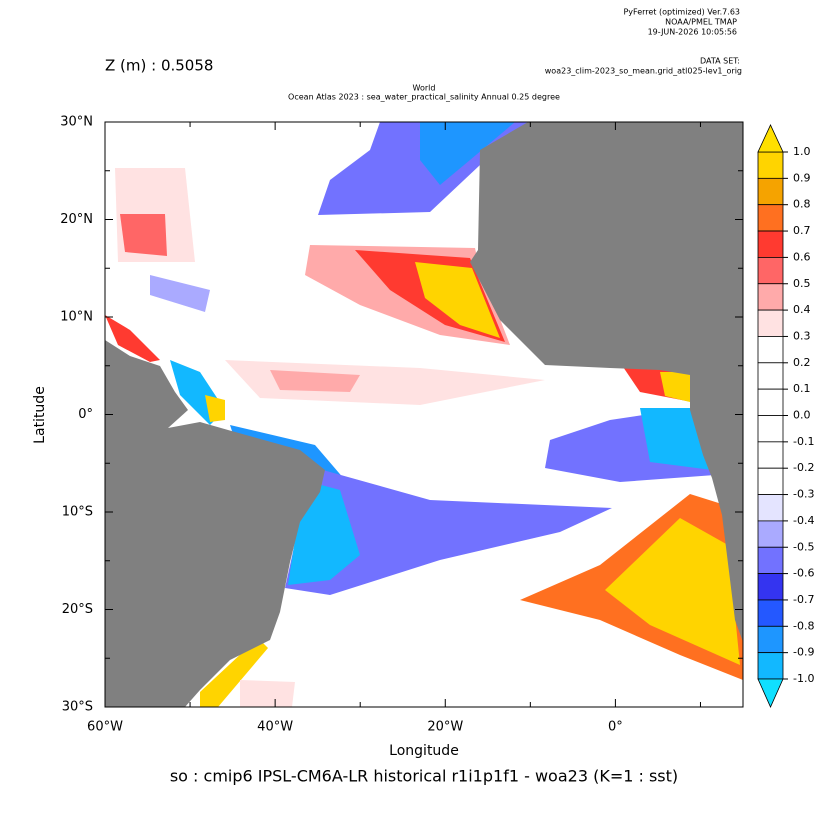 The width and height of the screenshot is (832, 832). I want to click on y-tick-label: 20°S, so click(77, 609).